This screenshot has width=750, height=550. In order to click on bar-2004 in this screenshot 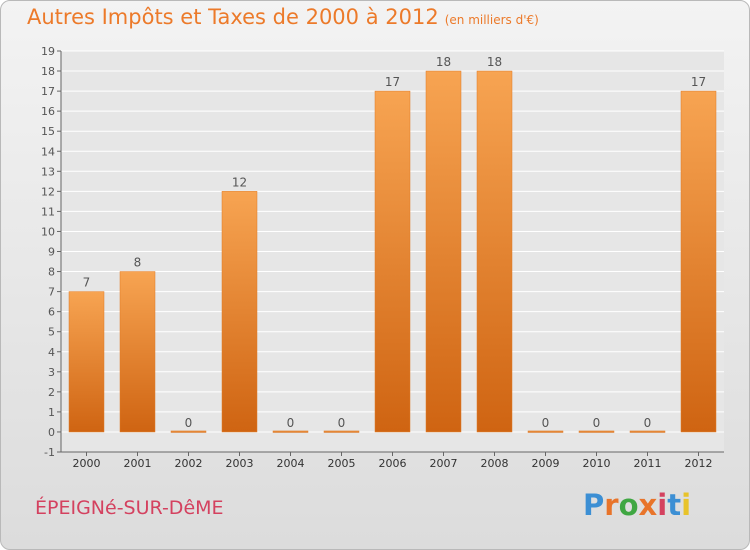, I will do `click(290, 431)`.